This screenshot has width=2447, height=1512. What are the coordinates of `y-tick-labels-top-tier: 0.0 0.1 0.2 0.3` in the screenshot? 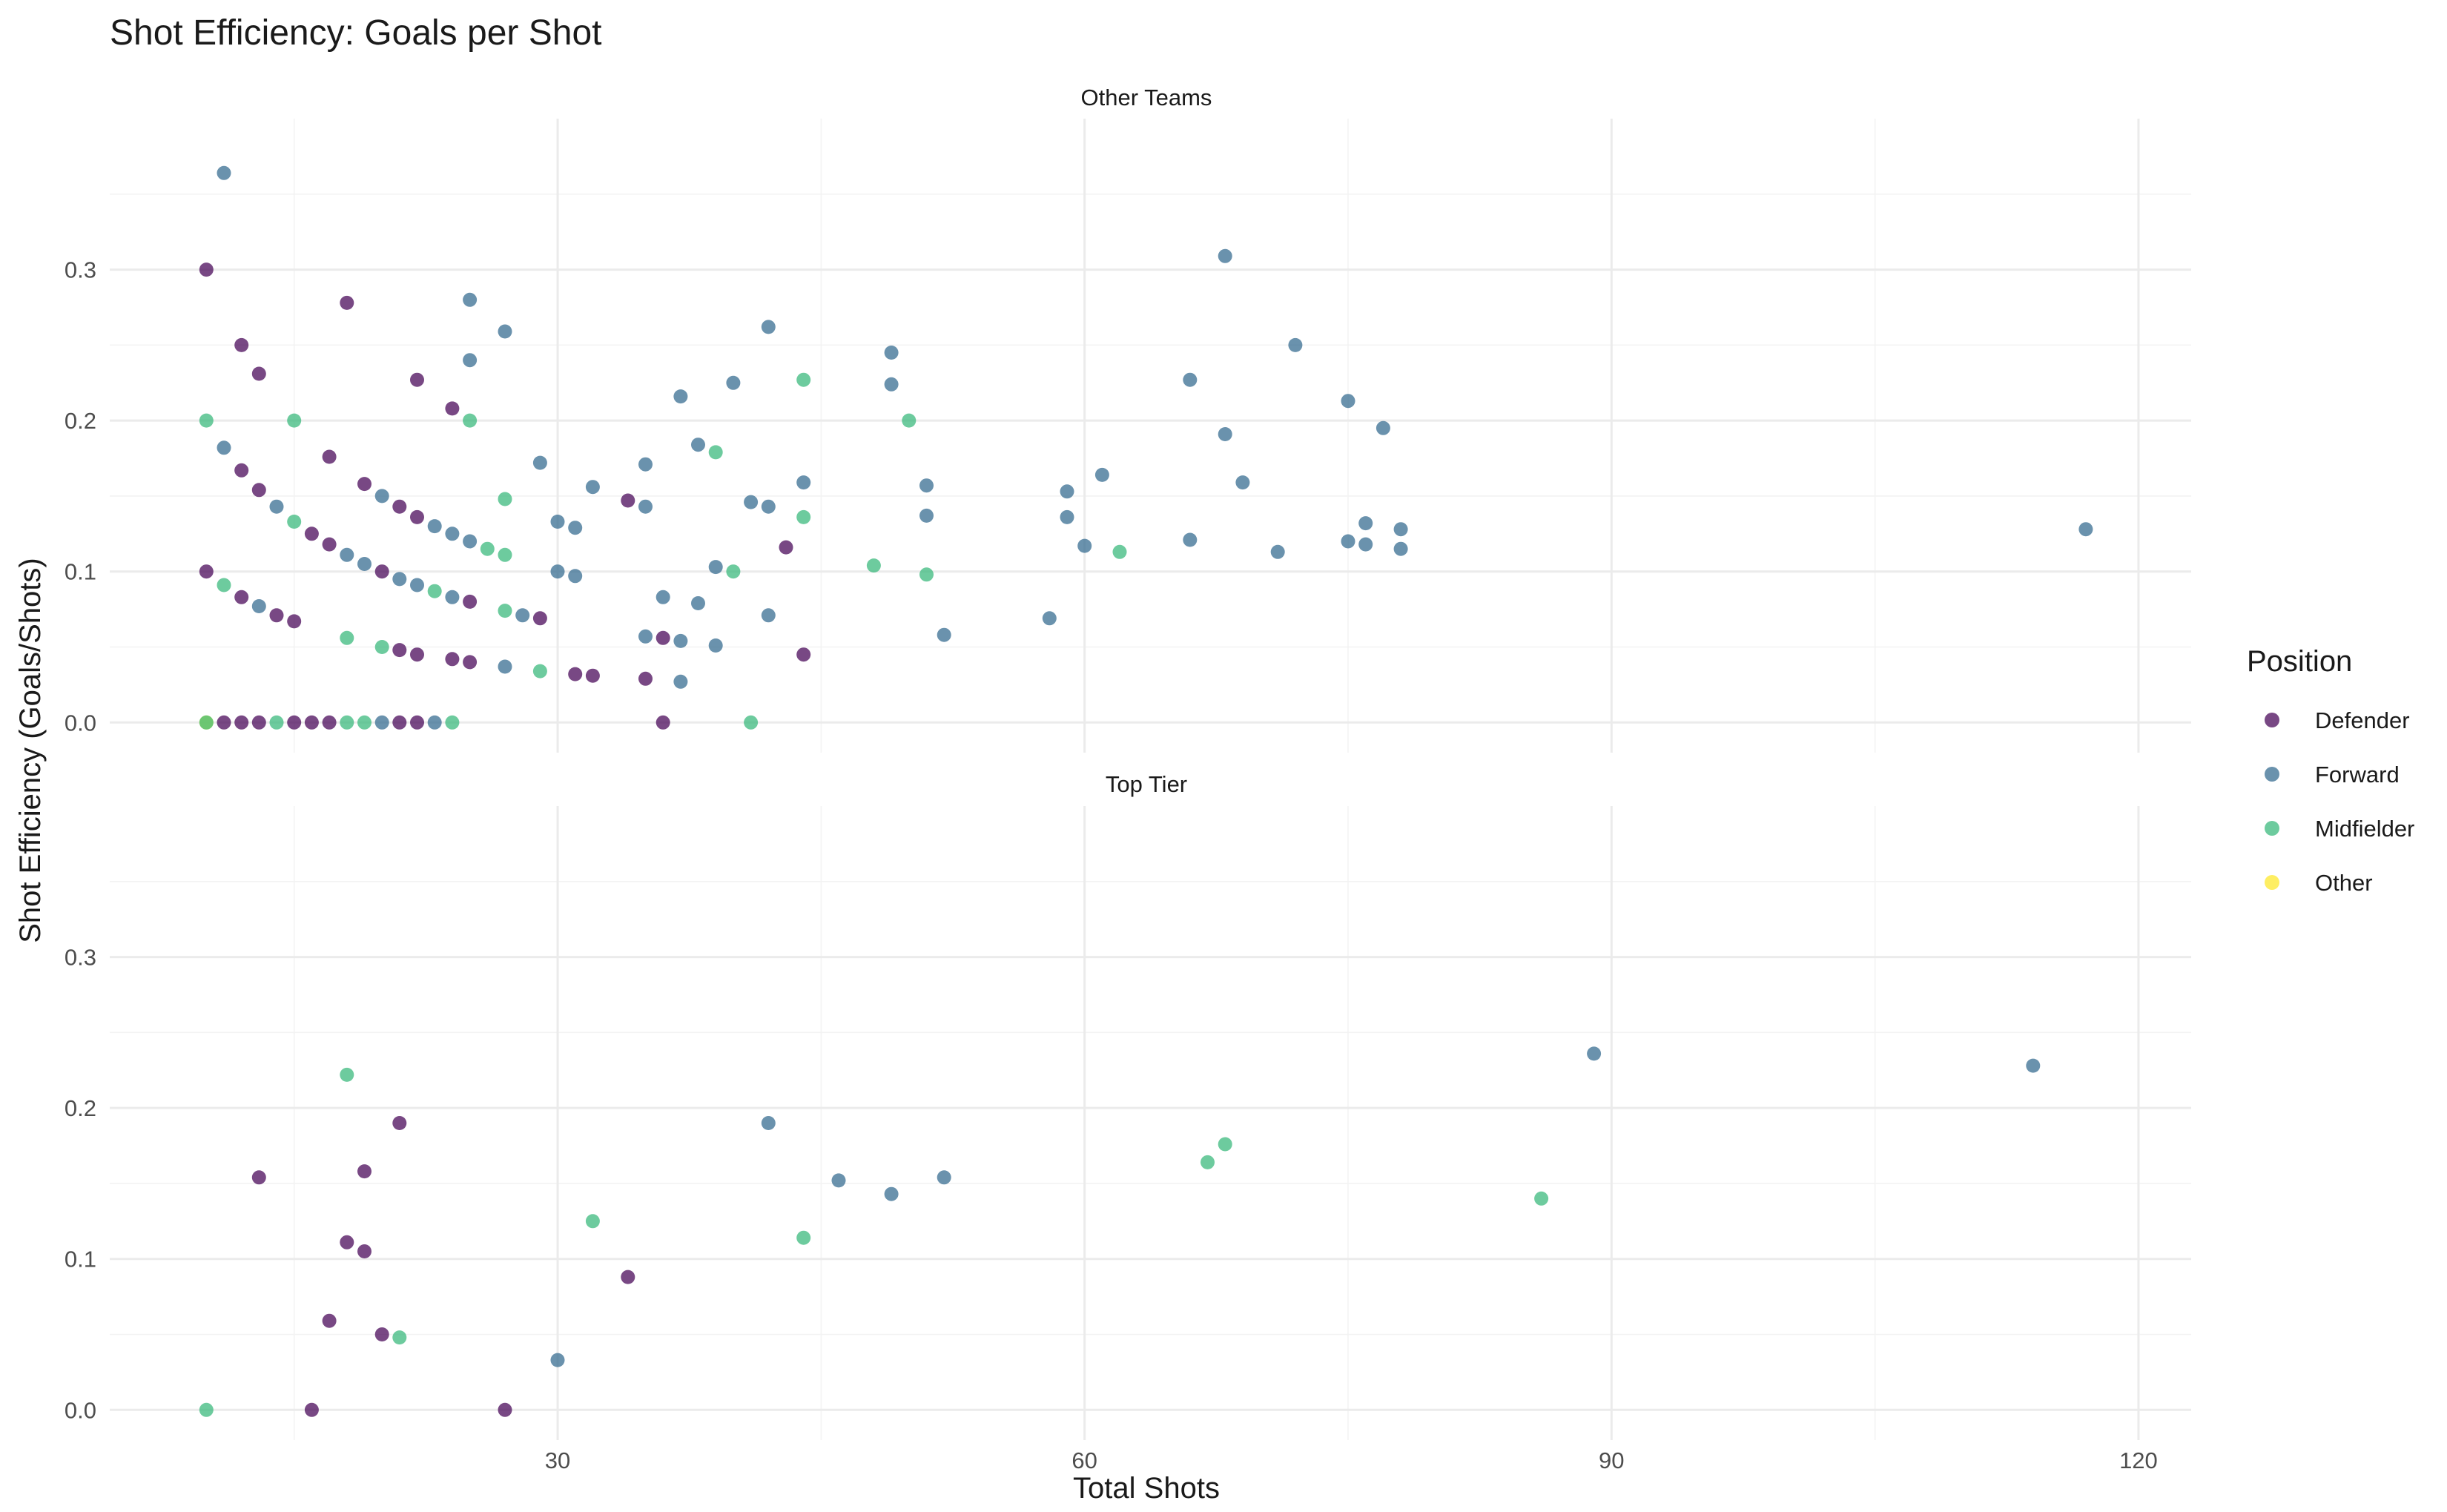 It's located at (80, 1184).